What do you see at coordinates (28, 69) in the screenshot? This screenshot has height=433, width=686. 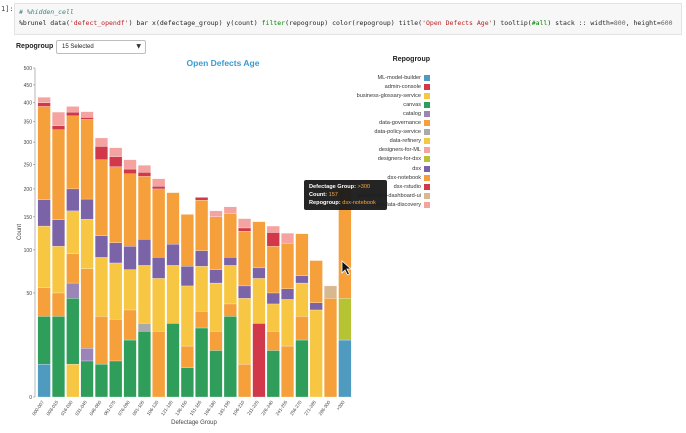 I see `y-tick-label: 500` at bounding box center [28, 69].